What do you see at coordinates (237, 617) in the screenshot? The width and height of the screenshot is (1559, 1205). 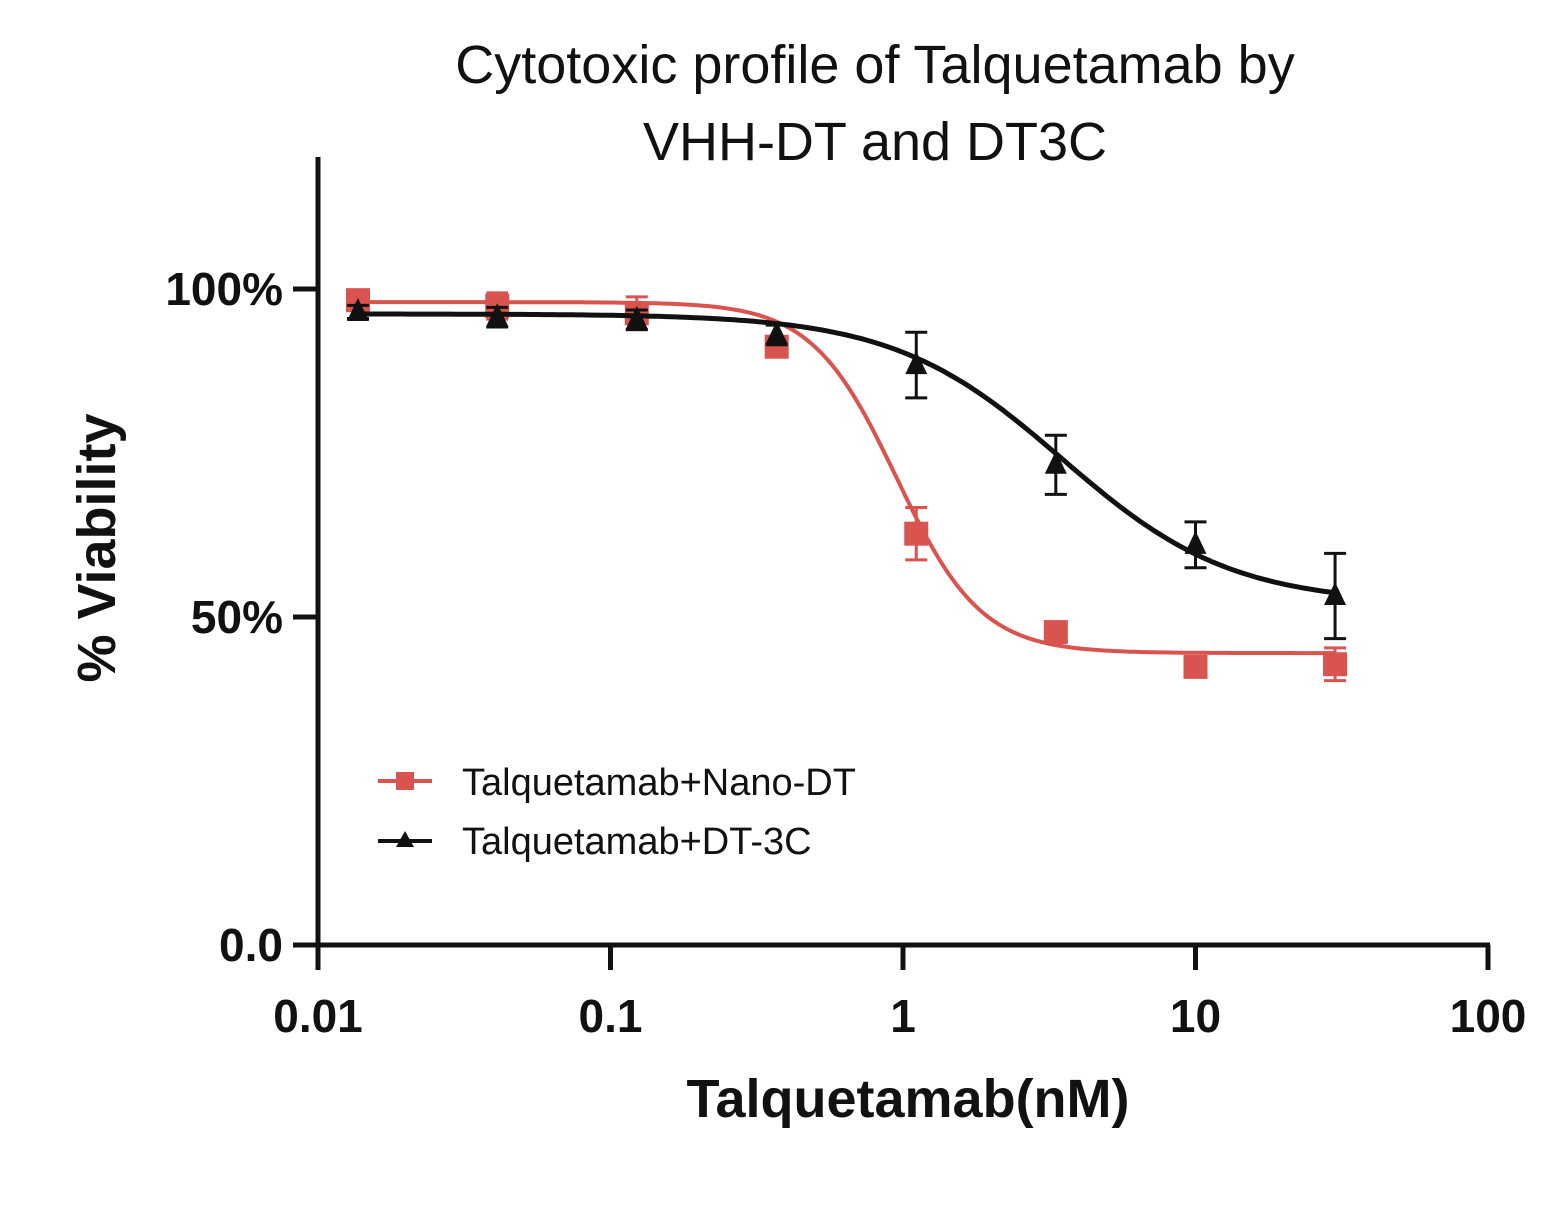 I see `y-tick-label: 50%` at bounding box center [237, 617].